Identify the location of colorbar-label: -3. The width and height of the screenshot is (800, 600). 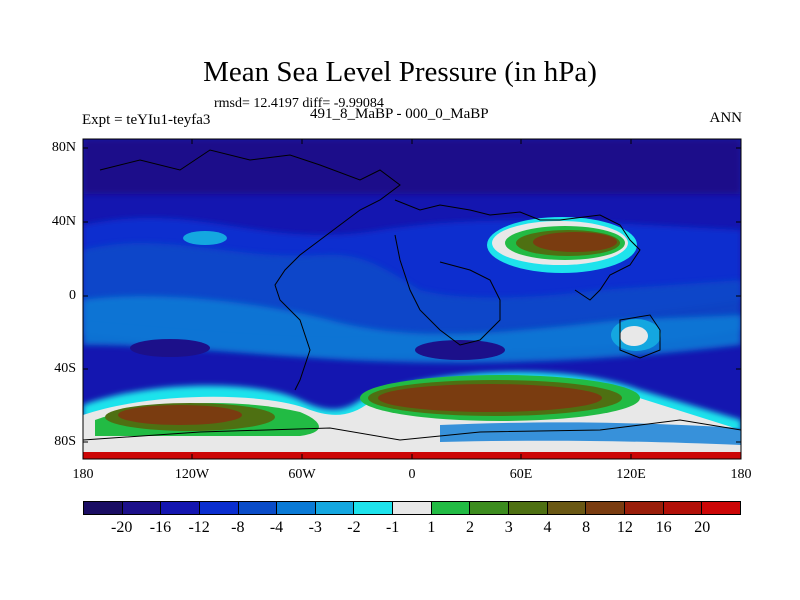
(315, 527).